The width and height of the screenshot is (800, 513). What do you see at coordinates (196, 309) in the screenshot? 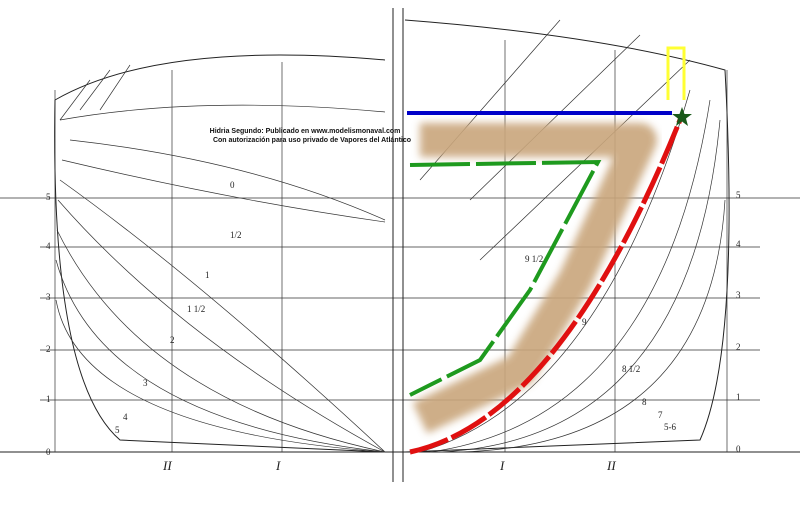
I see `station-label: 1 1/2` at bounding box center [196, 309].